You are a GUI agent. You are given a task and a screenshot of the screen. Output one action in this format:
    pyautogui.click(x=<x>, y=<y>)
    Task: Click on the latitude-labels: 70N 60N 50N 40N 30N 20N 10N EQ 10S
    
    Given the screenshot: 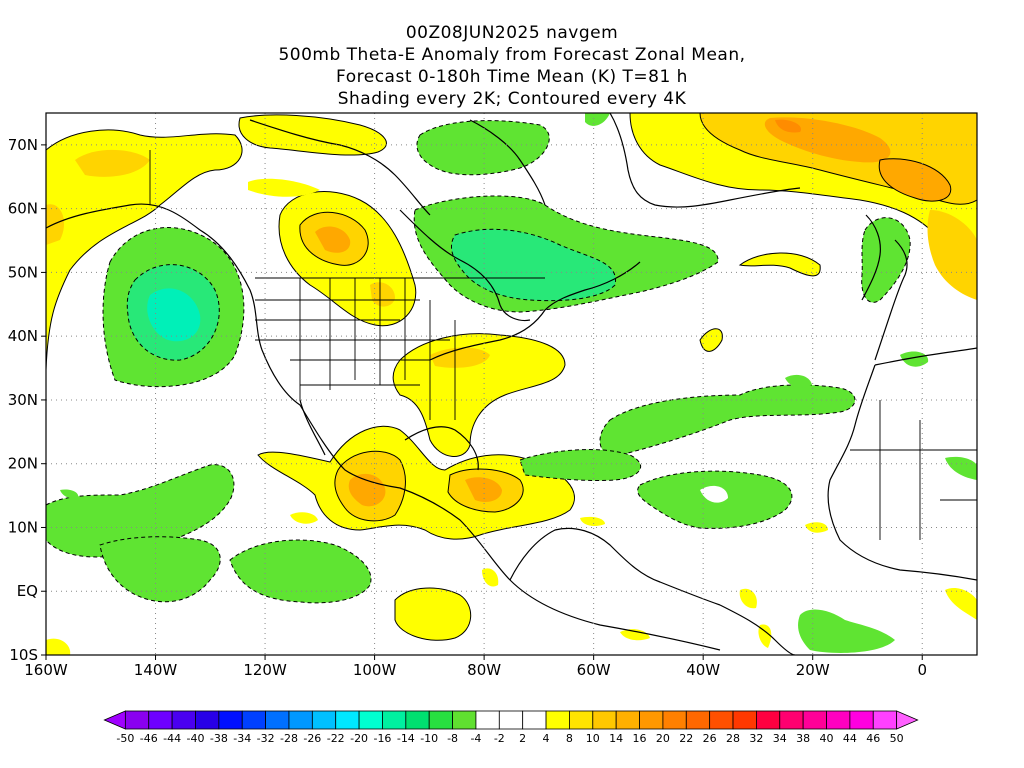 What is the action you would take?
    pyautogui.click(x=27, y=400)
    